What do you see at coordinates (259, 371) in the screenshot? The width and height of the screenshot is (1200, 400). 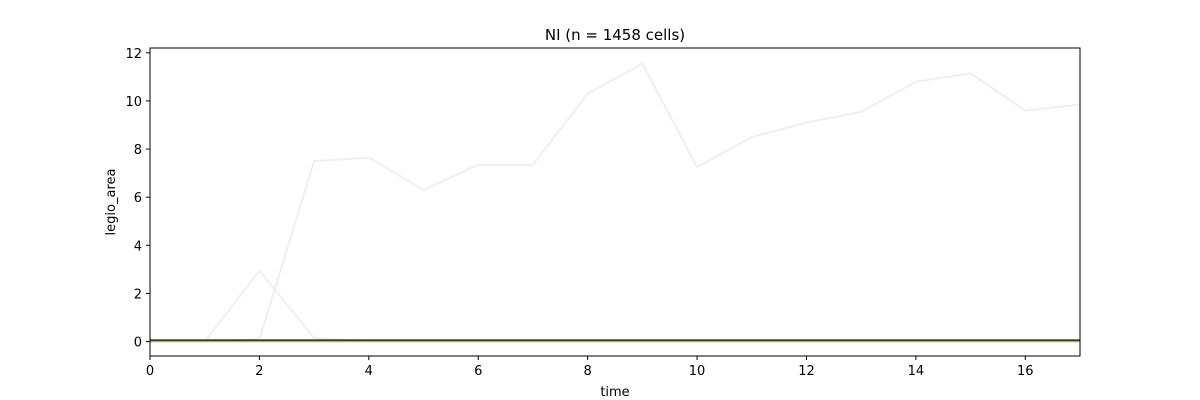 I see `x-tick-label: 2` at bounding box center [259, 371].